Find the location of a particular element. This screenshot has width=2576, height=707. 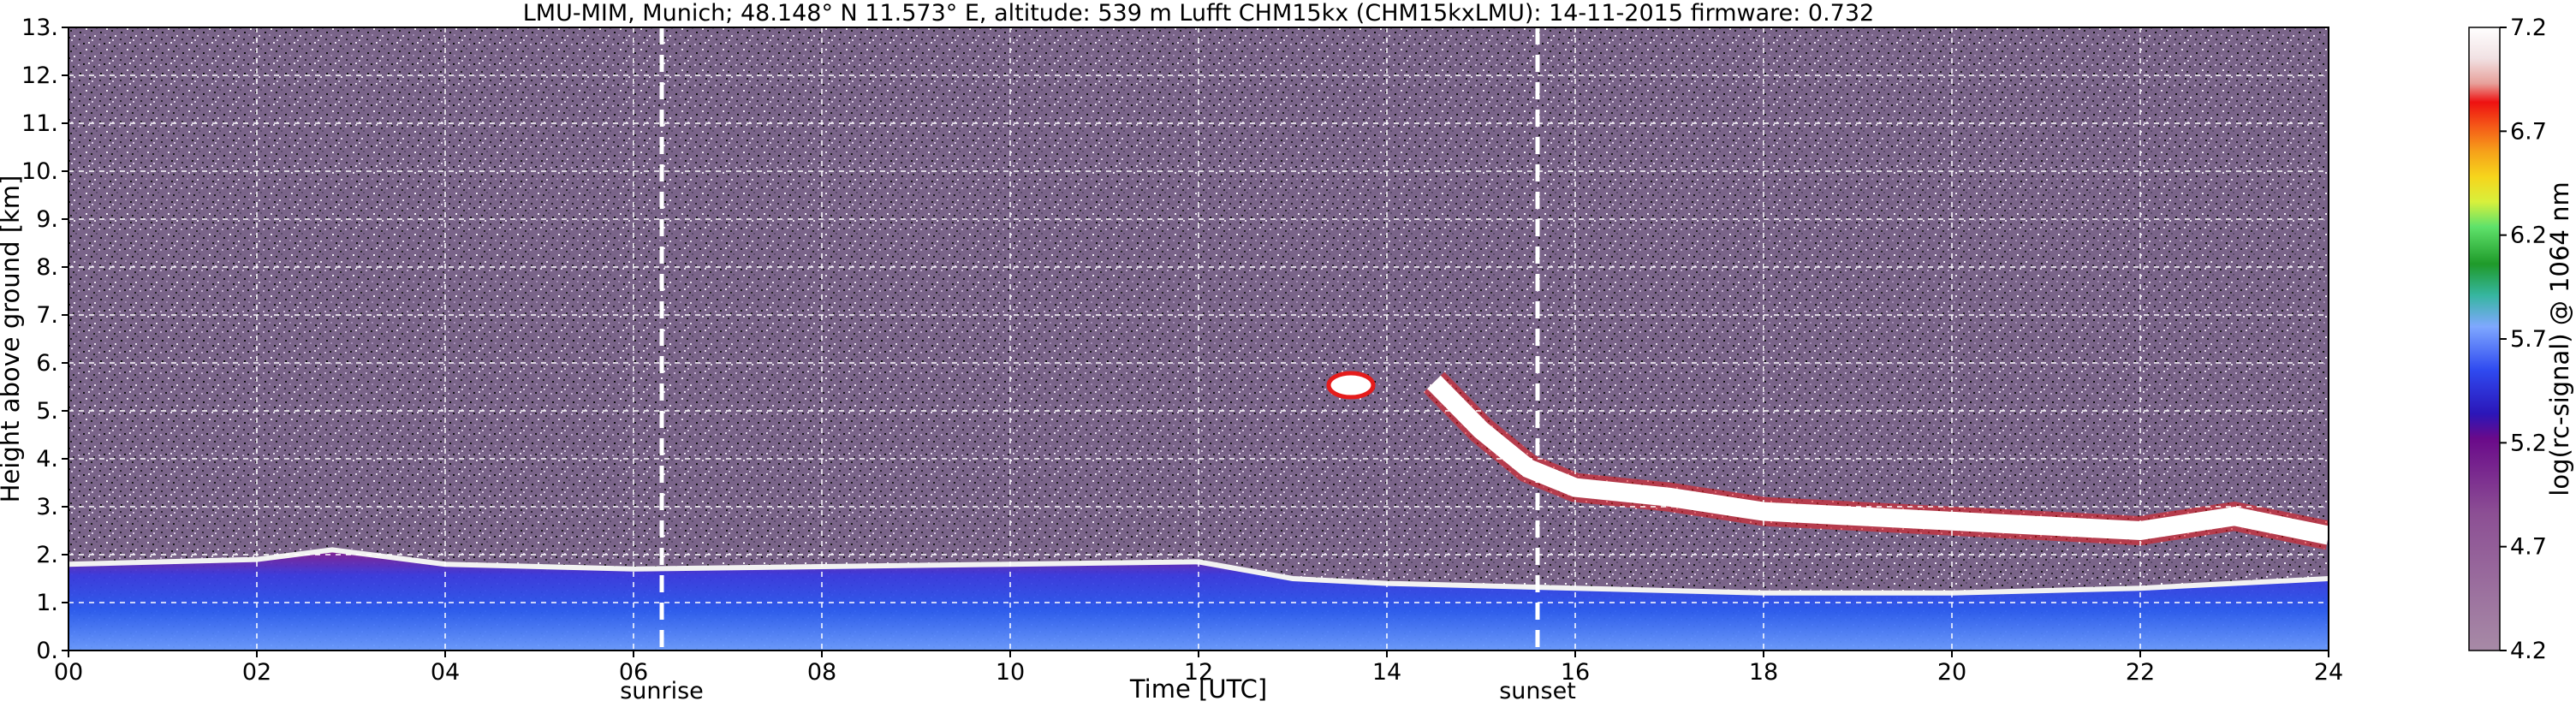

y-axis: 0. 1. 2. 3. 4. 5. 6. 7. 8. 9. 10. 11. 12. 13. is located at coordinates (44, 339).